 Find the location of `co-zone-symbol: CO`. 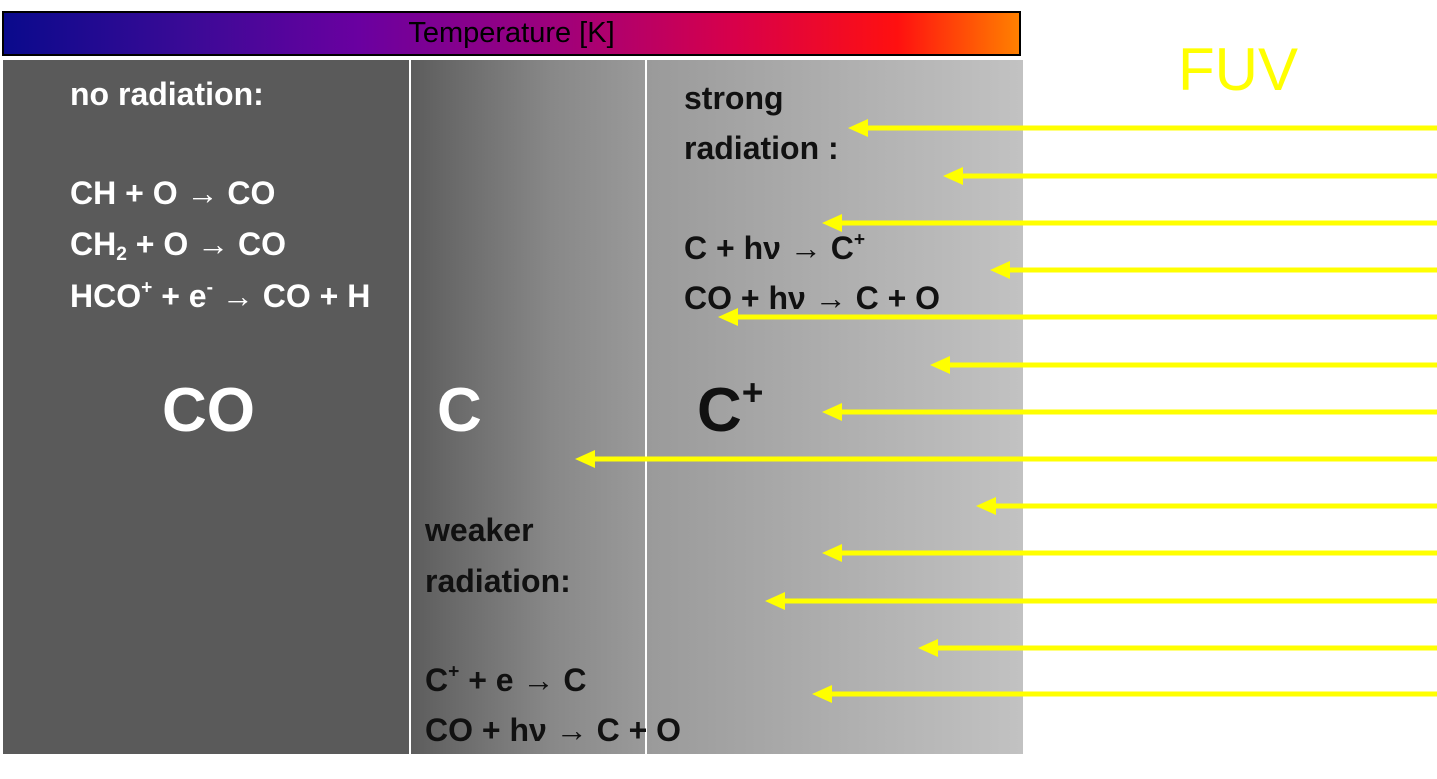

co-zone-symbol: CO is located at coordinates (208, 410).